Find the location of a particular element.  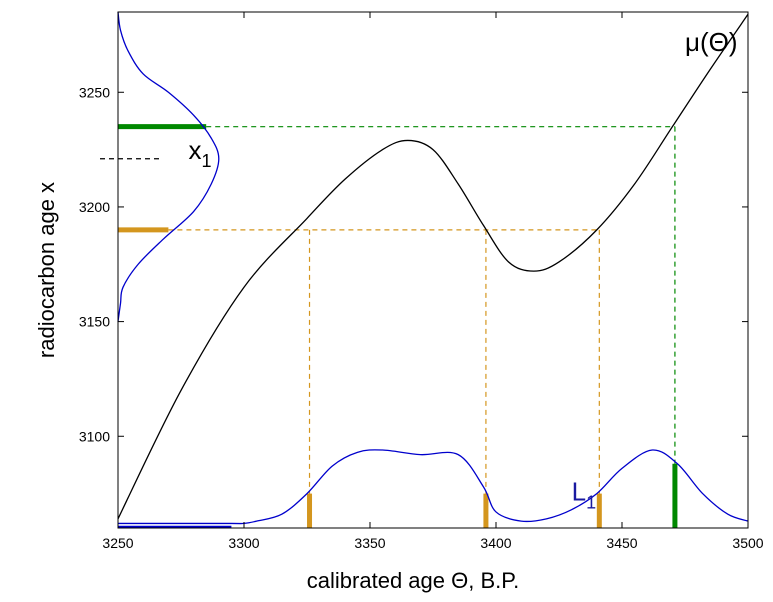

x1-label: x1 is located at coordinates (200, 153).